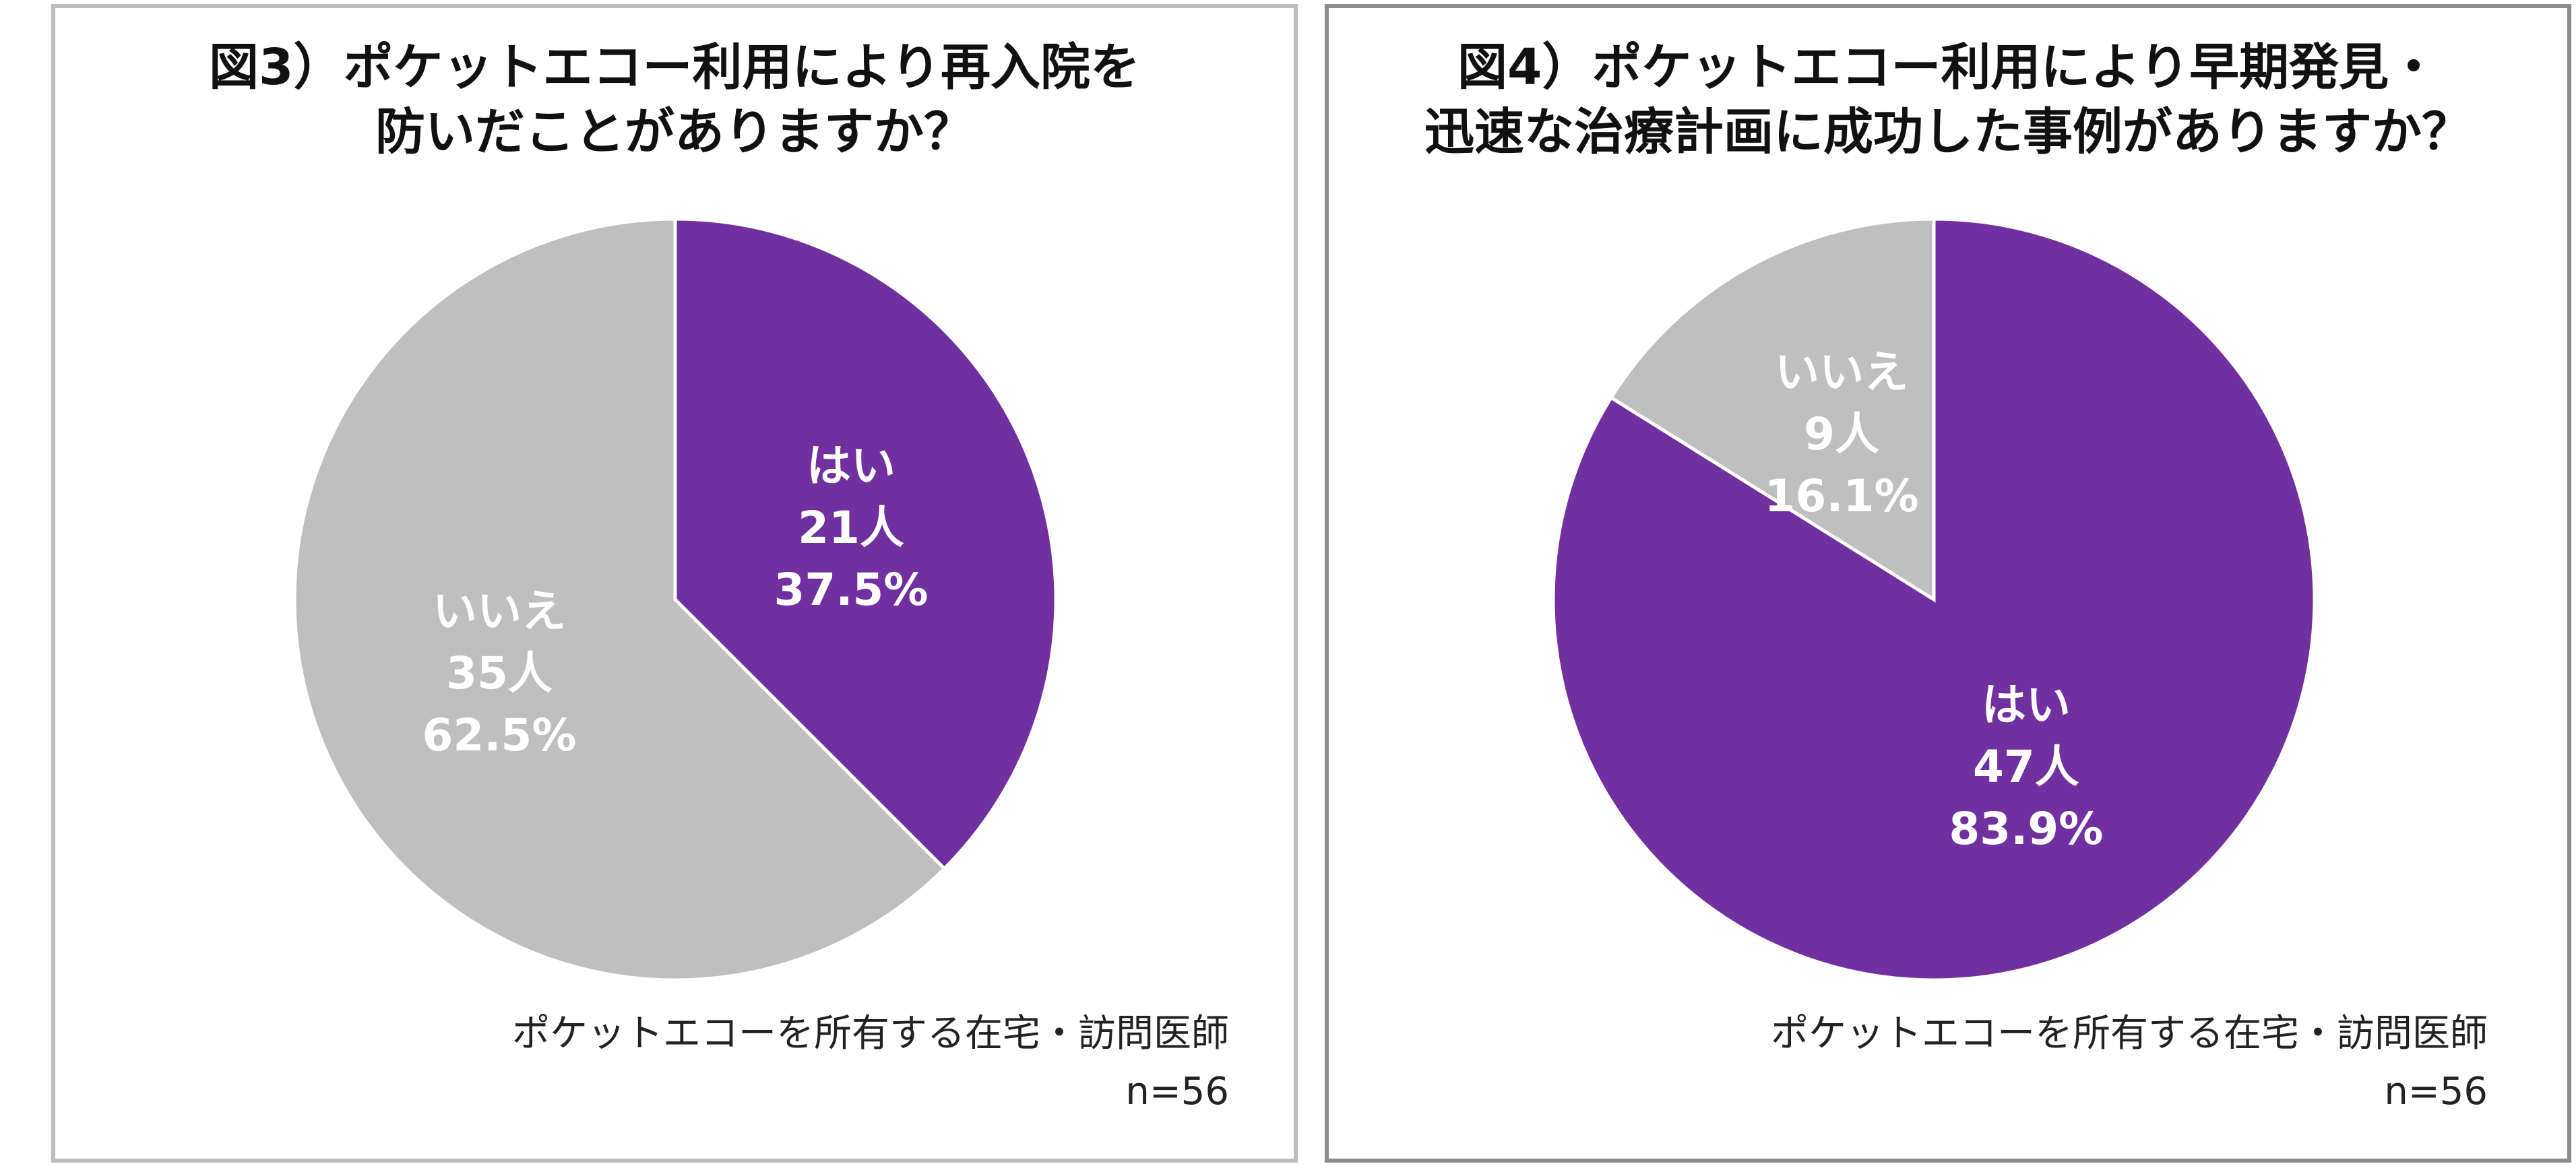 Image resolution: width=2576 pixels, height=1166 pixels. Describe the element at coordinates (1948, 132) in the screenshot. I see `chart-title-line-2: 迅速な治療計画に成功した事例がありますか？` at that location.